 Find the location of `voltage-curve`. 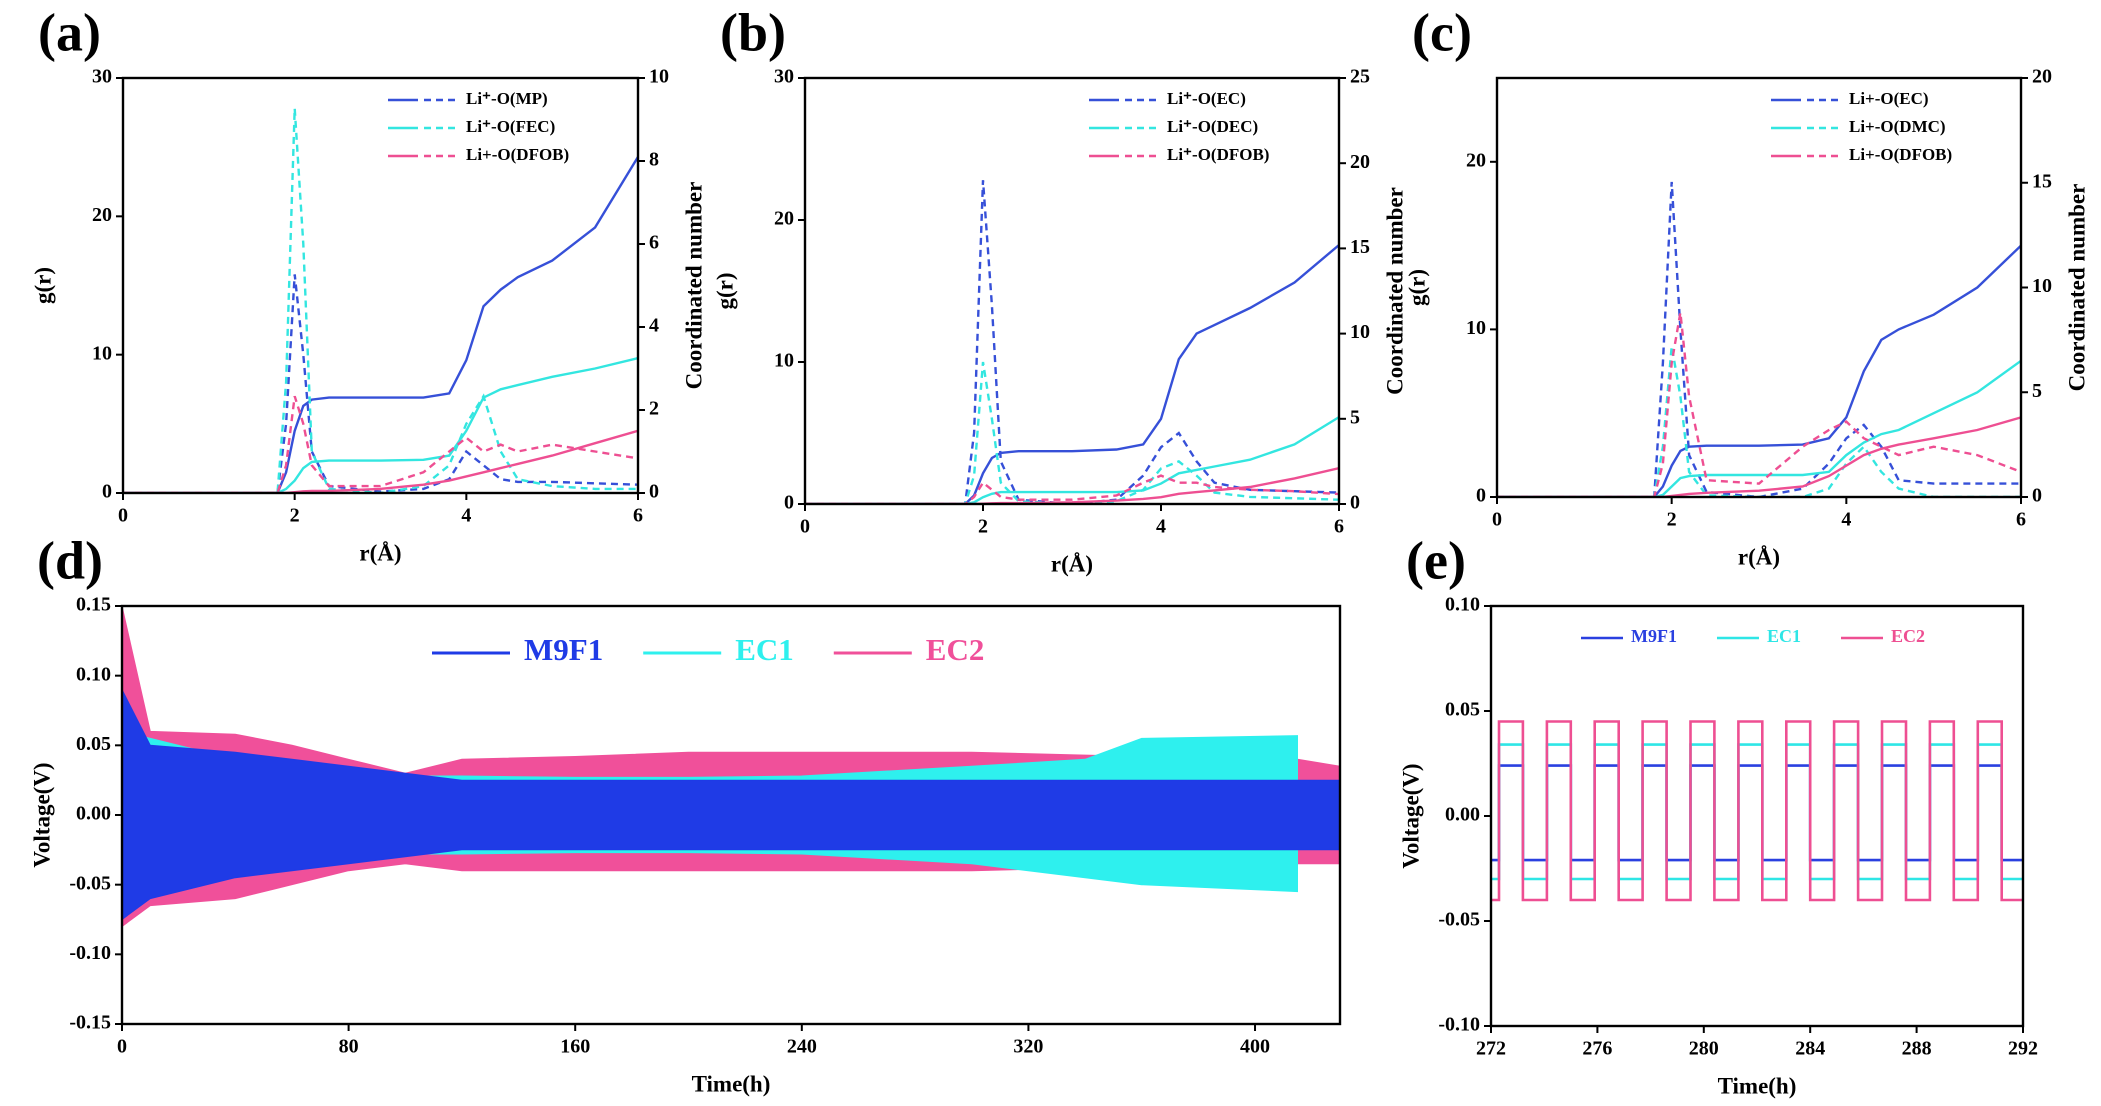

voltage-curve is located at coordinates (1757, 811).